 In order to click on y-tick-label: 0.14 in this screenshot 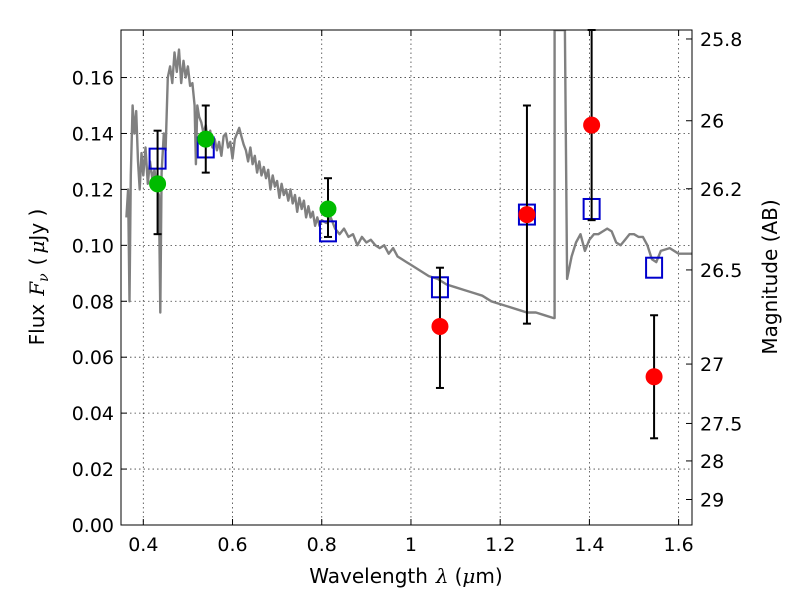, I will do `click(93, 134)`.